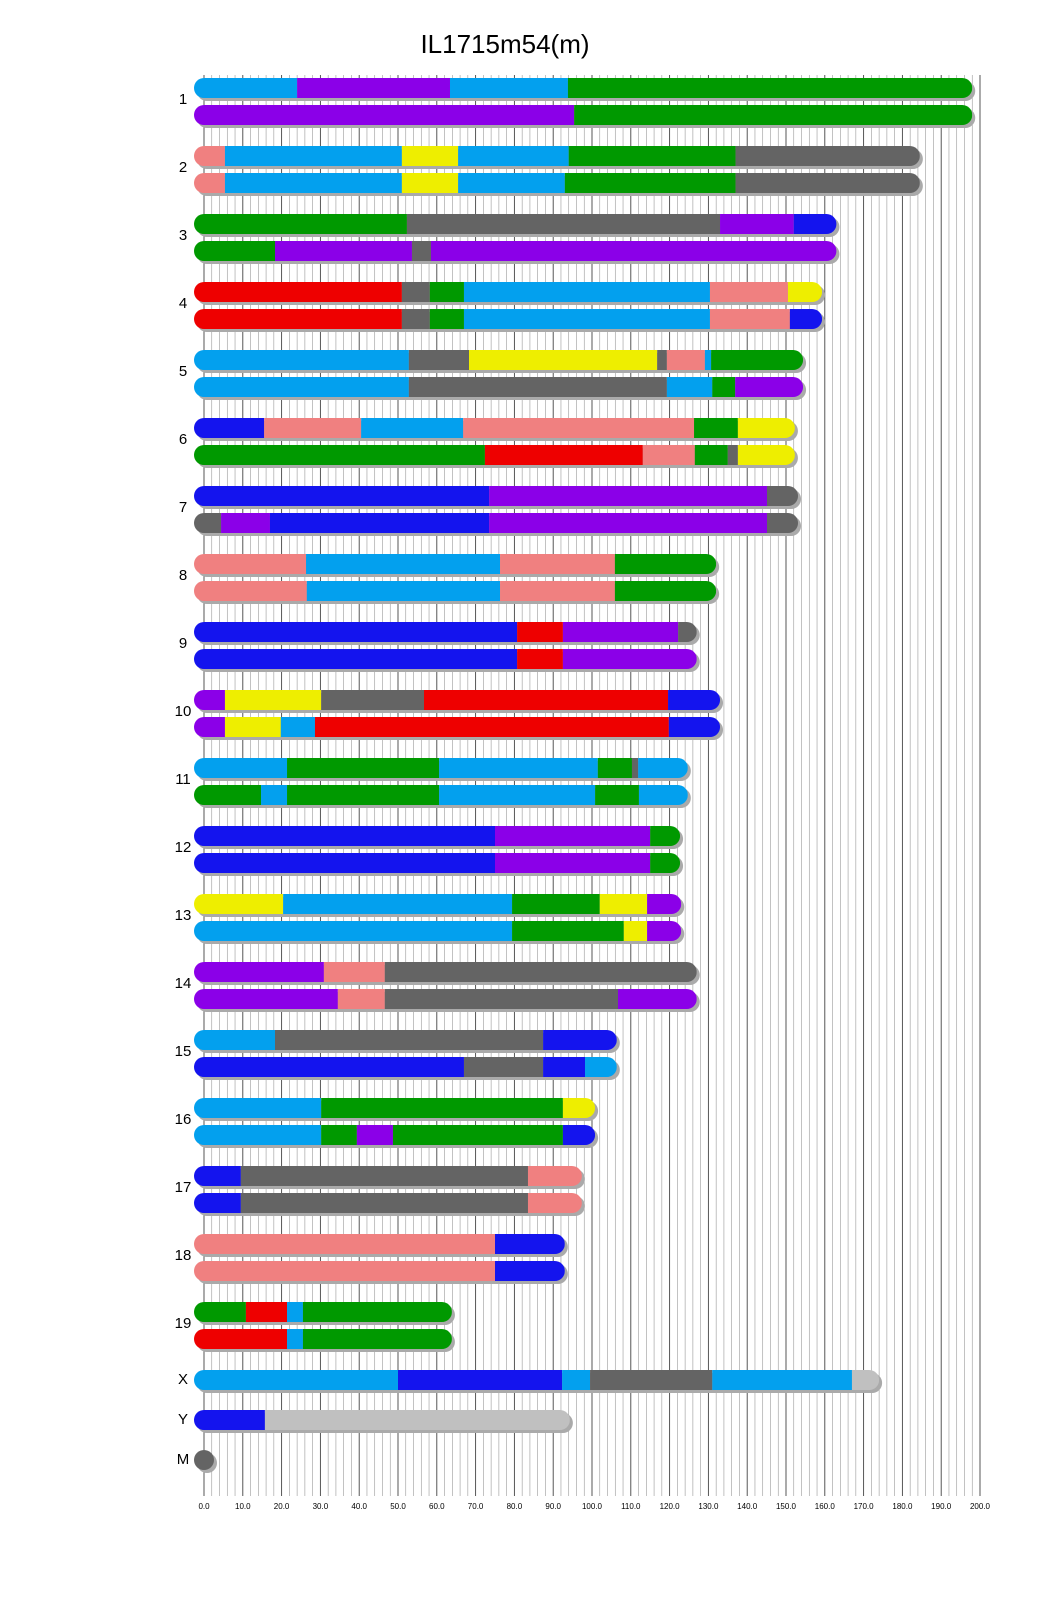 Image resolution: width=1040 pixels, height=1621 pixels. I want to click on x-tick-label: 160.0, so click(825, 1506).